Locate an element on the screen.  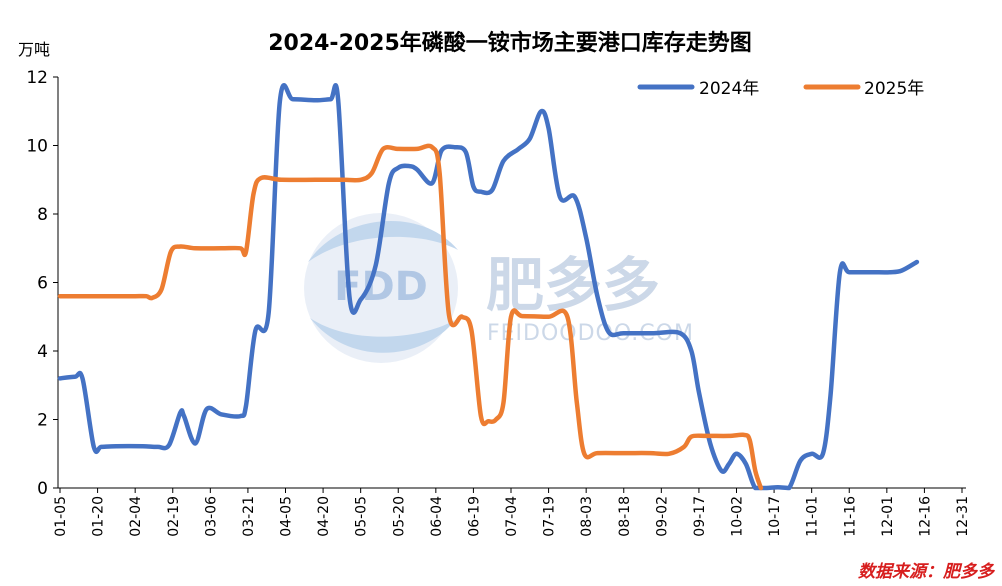
y-tick-label: 8 is located at coordinates (42, 215).